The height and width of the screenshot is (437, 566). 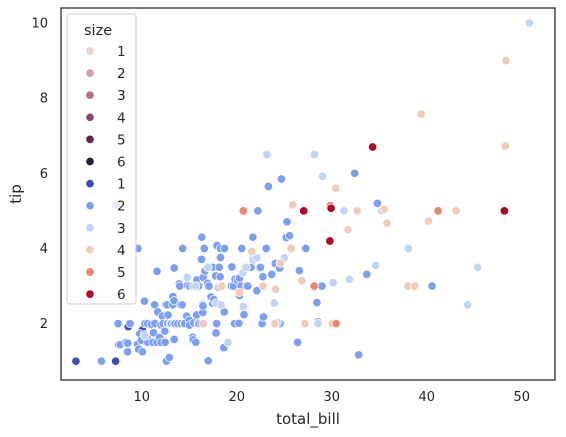 I want to click on x-axis-ticks: 10 20 30 40 50, so click(x=332, y=397).